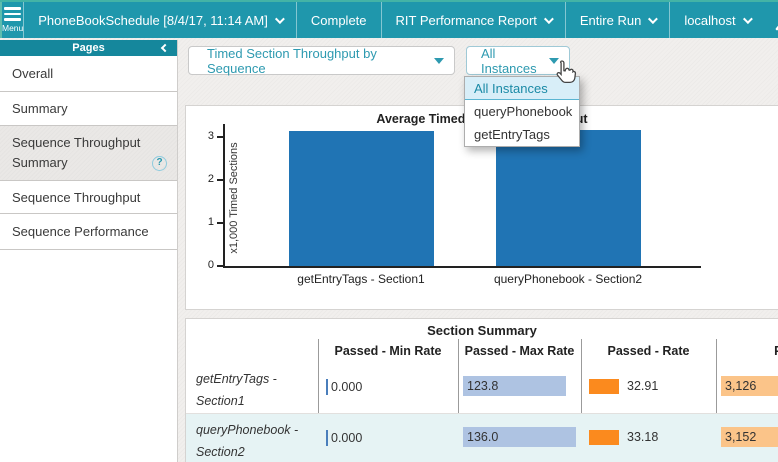 The height and width of the screenshot is (462, 778). I want to click on pages-header-label: Pages, so click(88, 48).